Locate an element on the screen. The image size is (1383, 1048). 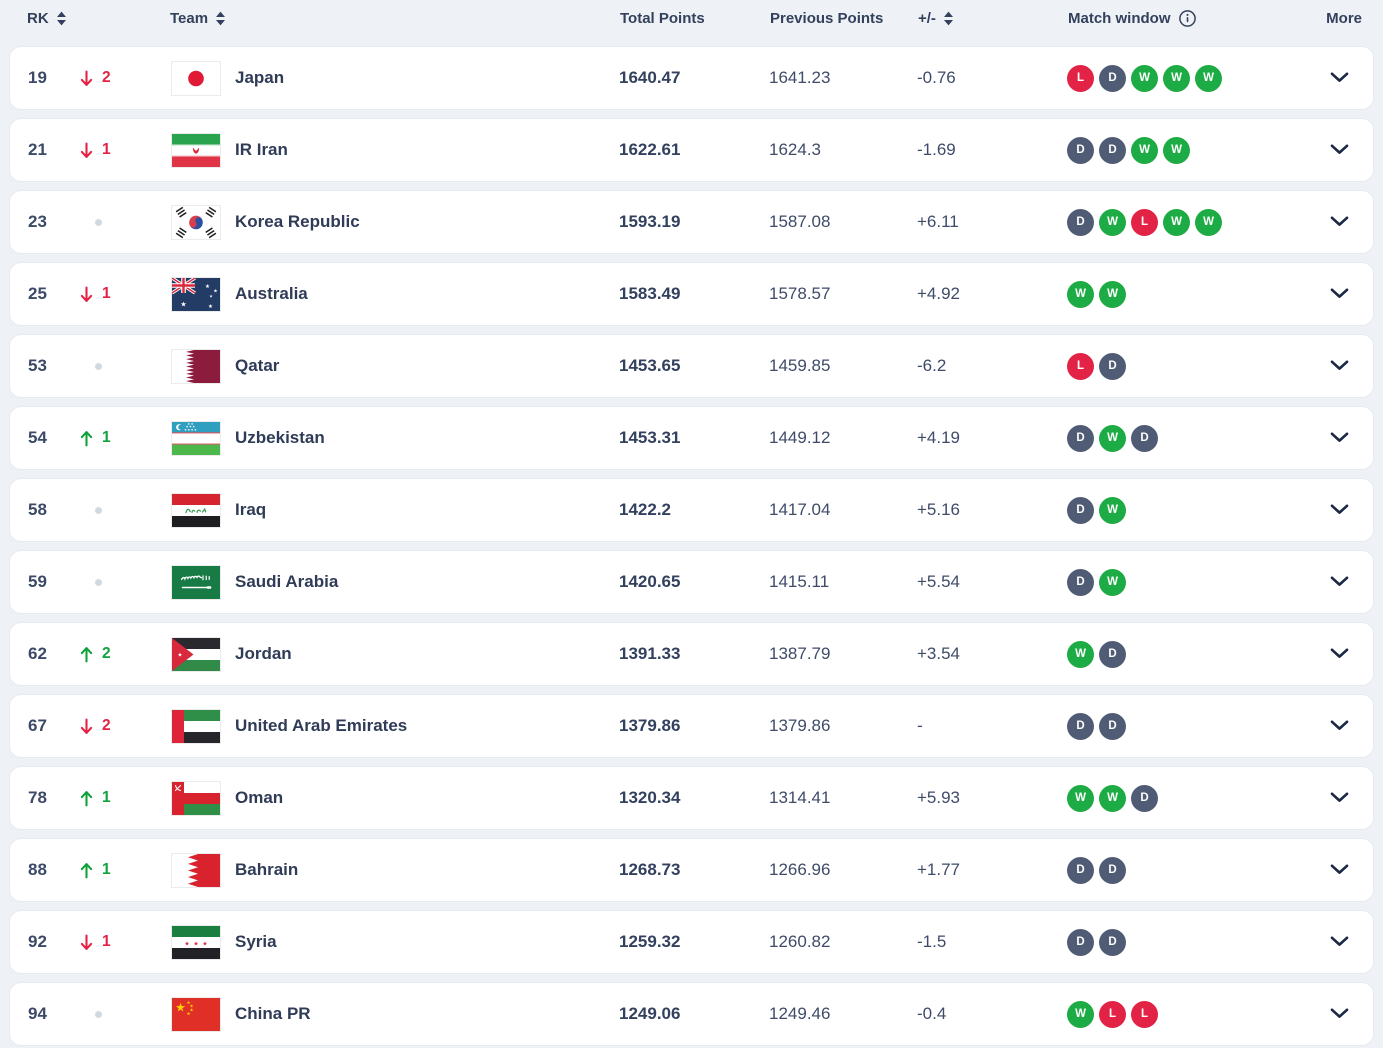
more-header-label: More is located at coordinates (1344, 18).